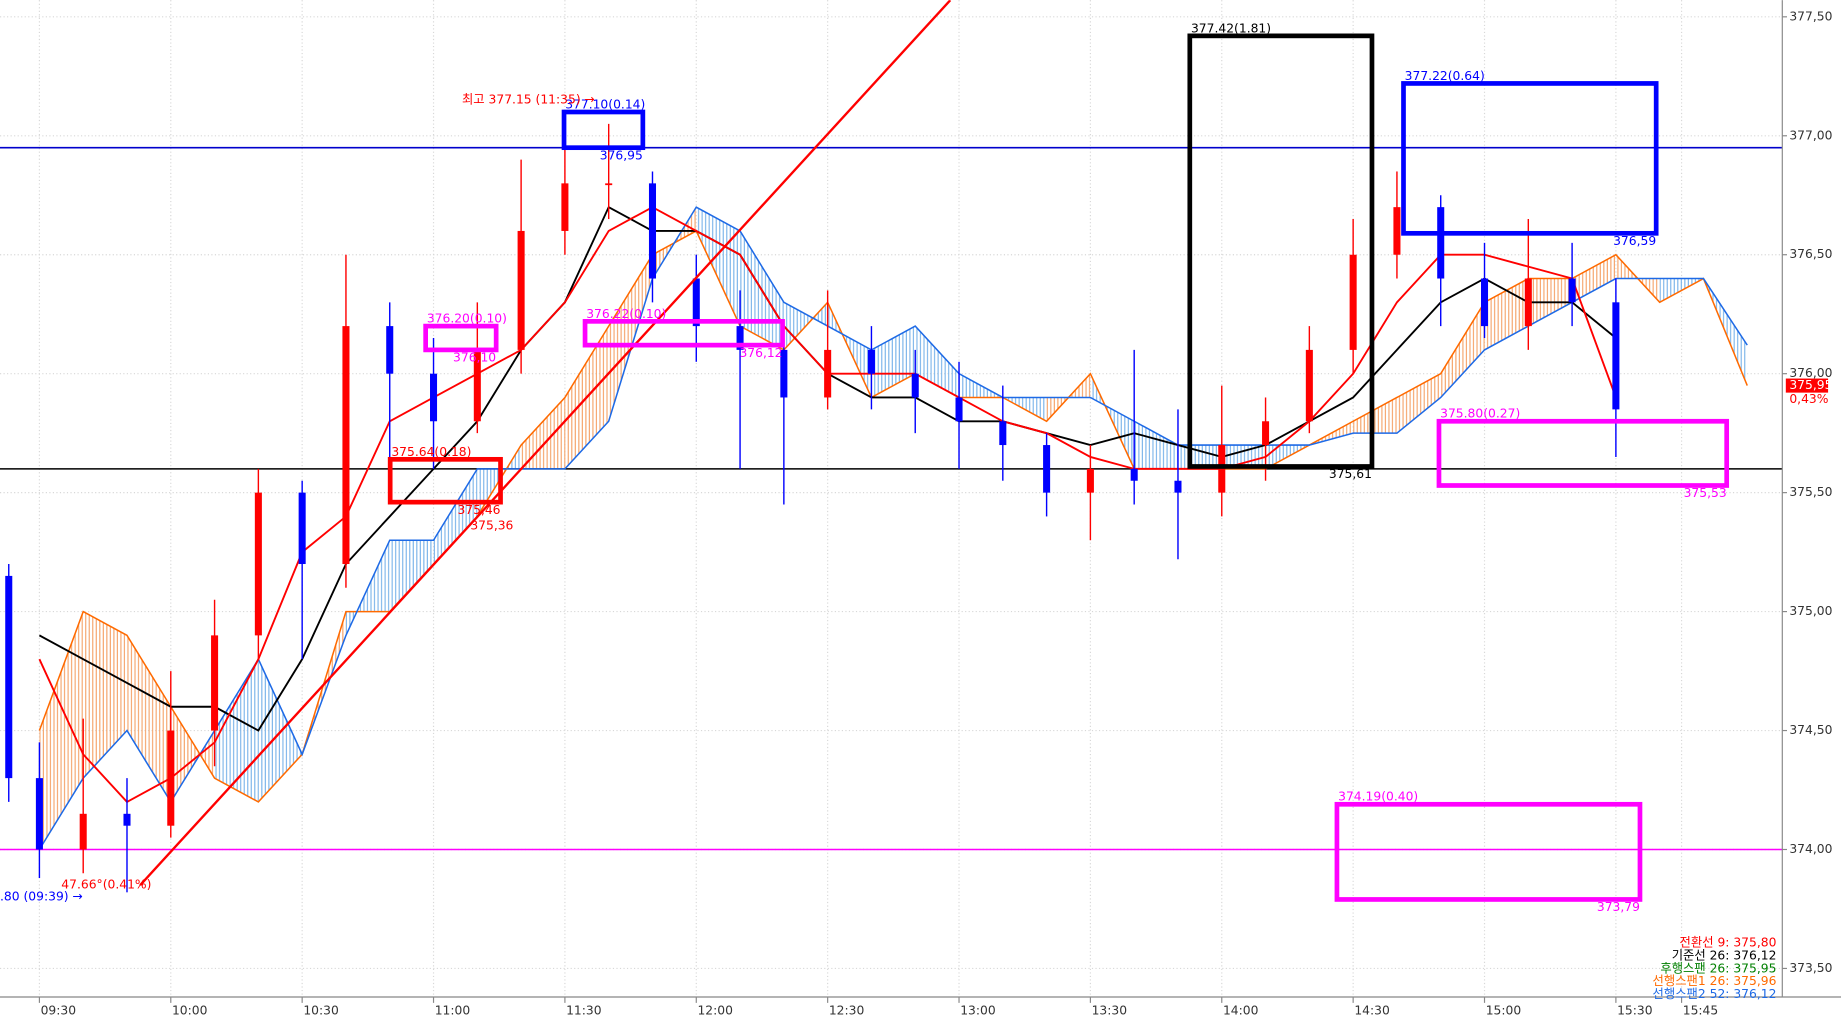  I want to click on box-bottom-label: 375,46, so click(478, 510).